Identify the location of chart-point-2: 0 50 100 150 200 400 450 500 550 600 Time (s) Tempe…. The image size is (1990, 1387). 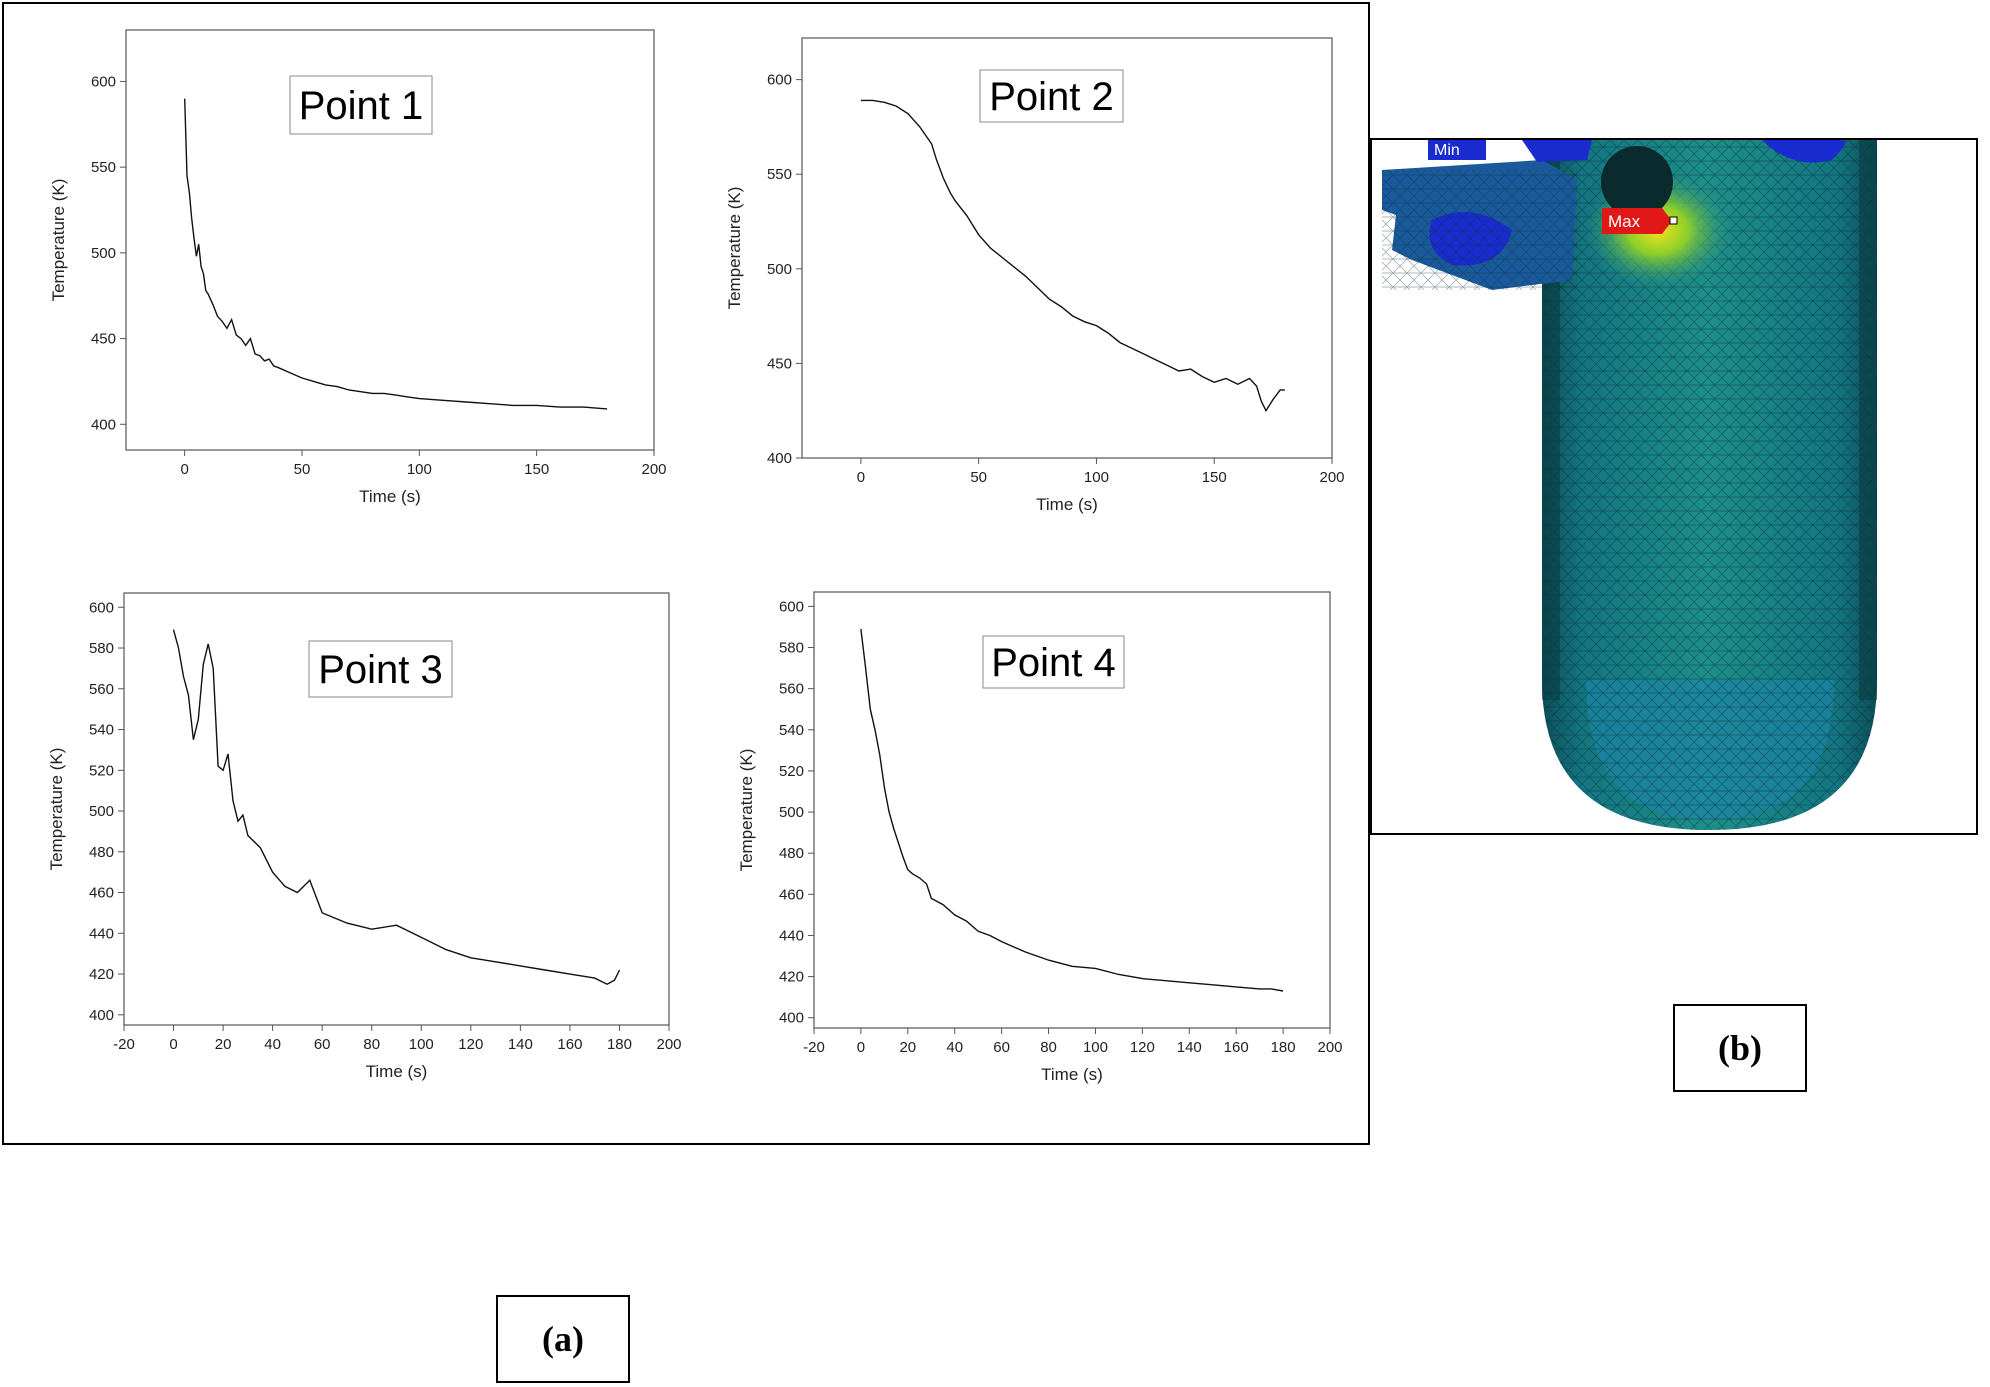
(1035, 275).